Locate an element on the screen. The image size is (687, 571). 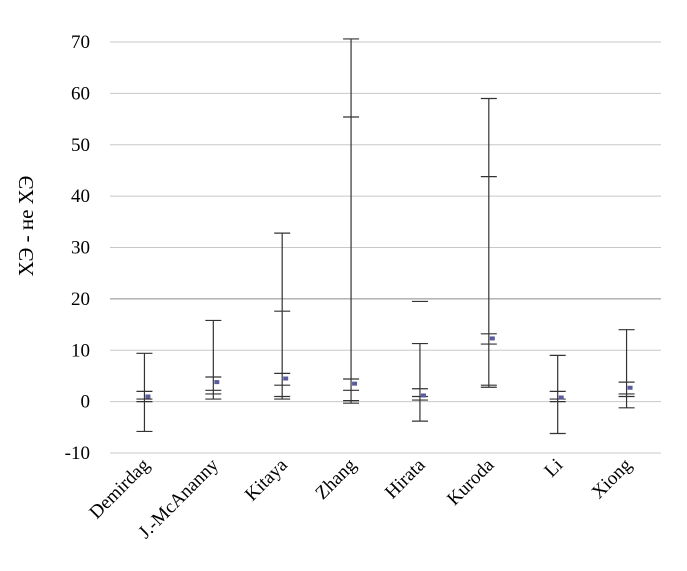
y-tick-label: 30 is located at coordinates (80, 248).